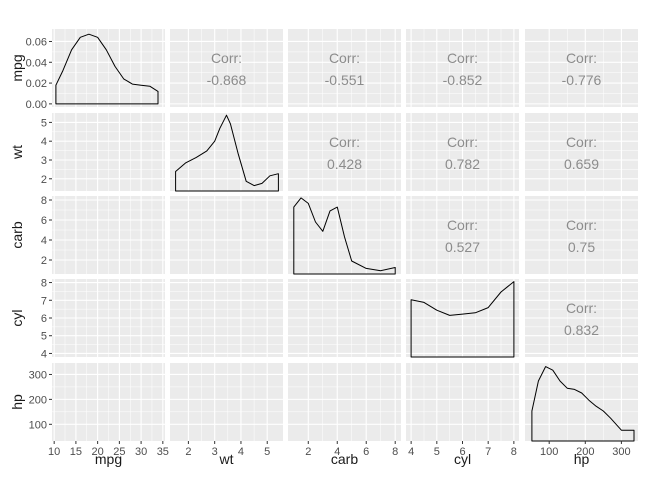 This screenshot has width=672, height=480. I want to click on corr-value-wt-cyl: 0.782, so click(462, 164).